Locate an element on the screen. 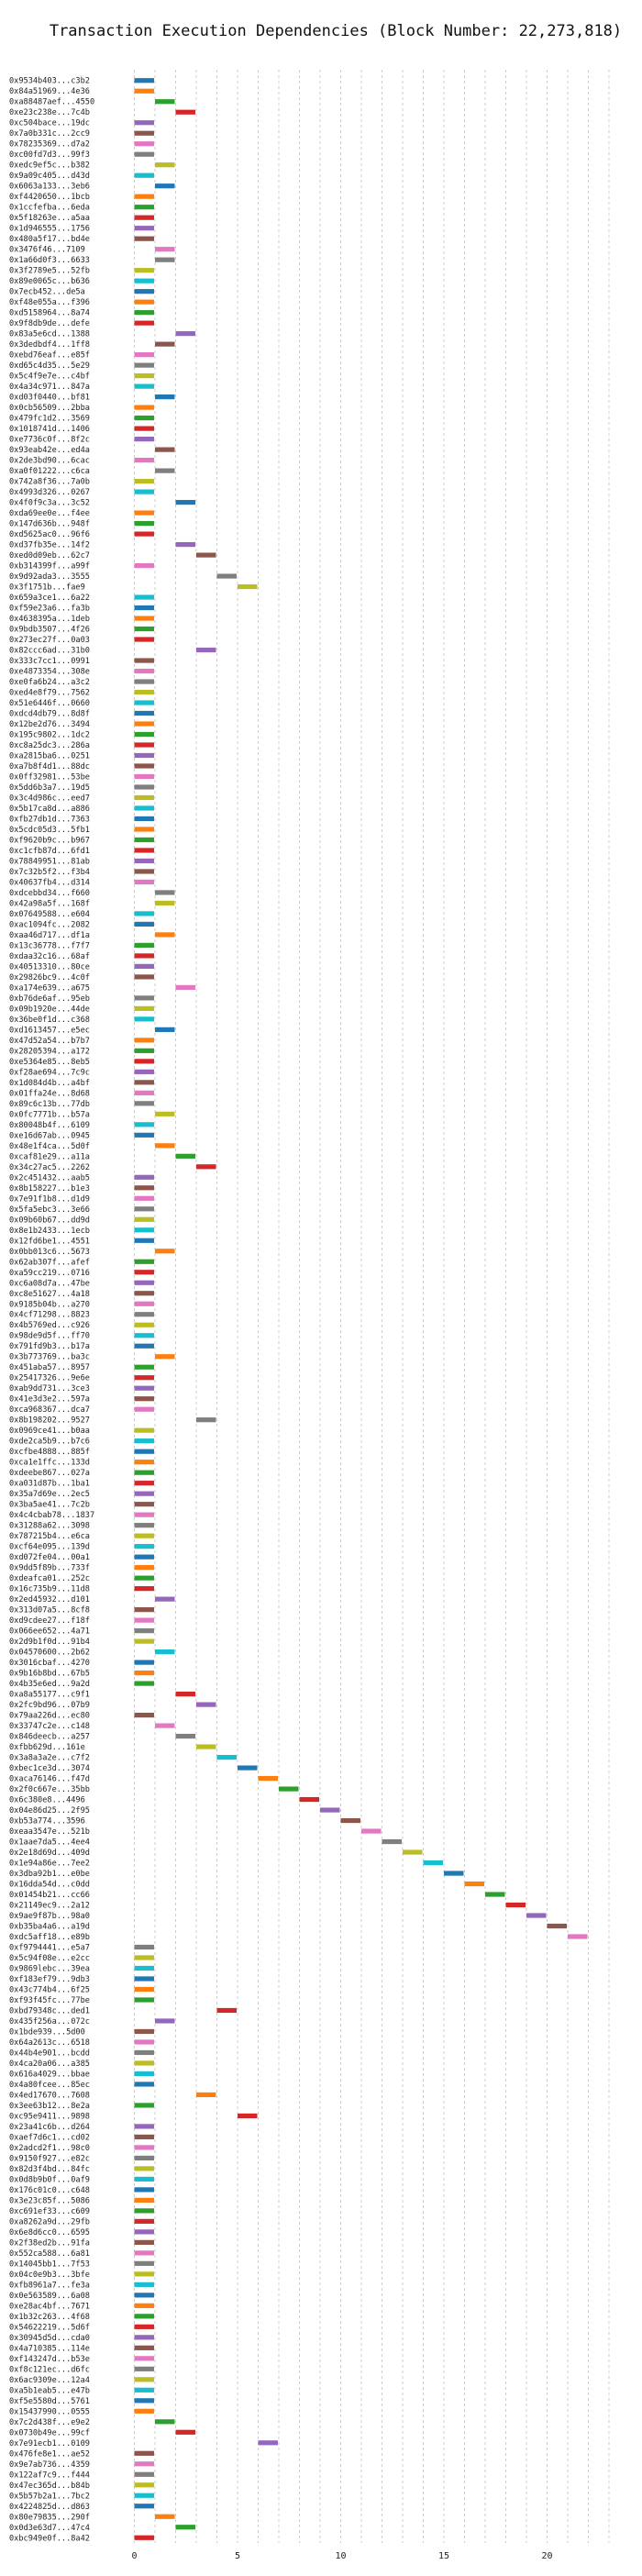 The image size is (642, 2576). y-tick-label: 0x195c9802...1dc2 is located at coordinates (49, 734).